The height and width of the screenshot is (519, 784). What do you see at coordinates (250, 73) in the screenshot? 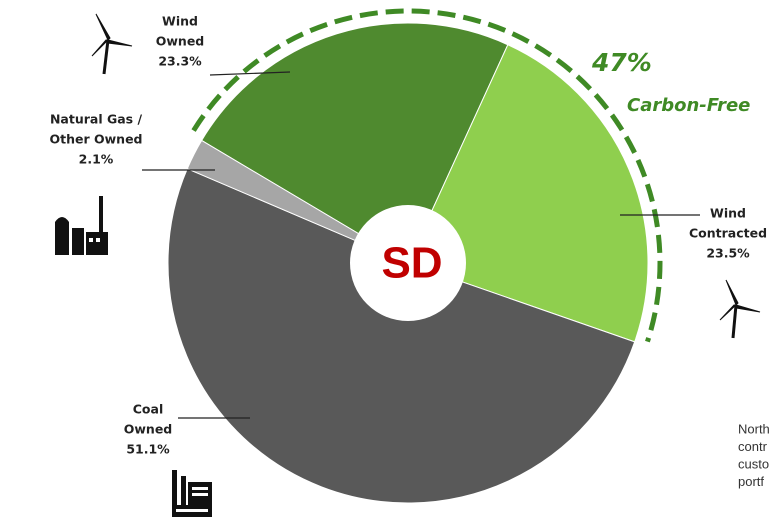
I see `leader-line` at bounding box center [250, 73].